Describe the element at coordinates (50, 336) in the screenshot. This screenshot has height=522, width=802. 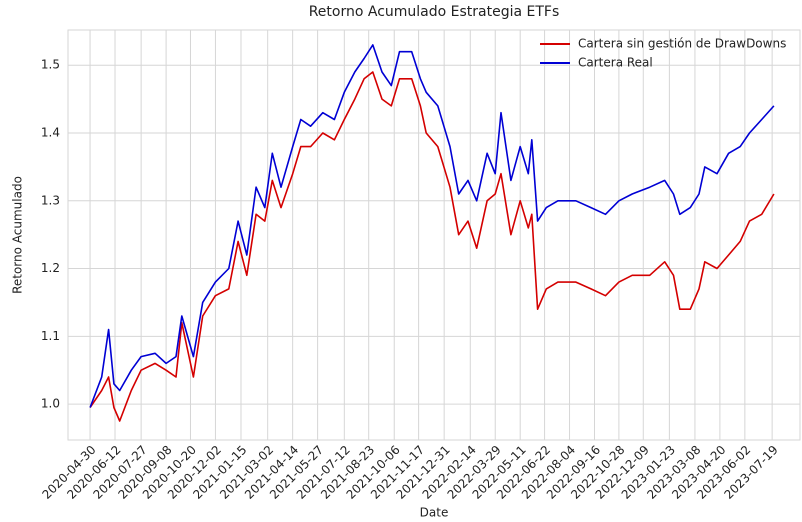
I see `y-tick-label: 1.1` at that location.